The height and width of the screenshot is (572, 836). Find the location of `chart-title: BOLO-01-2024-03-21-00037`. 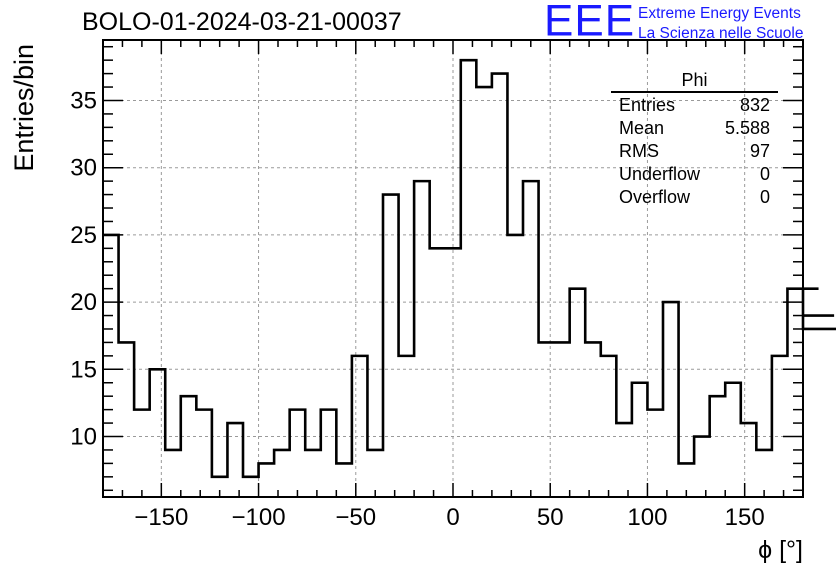

chart-title: BOLO-01-2024-03-21-00037 is located at coordinates (242, 22).